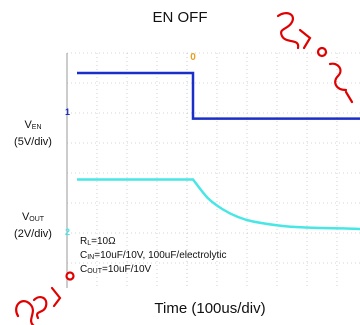 The width and height of the screenshot is (360, 325). I want to click on cout-value: =10uF/10V, so click(127, 269).